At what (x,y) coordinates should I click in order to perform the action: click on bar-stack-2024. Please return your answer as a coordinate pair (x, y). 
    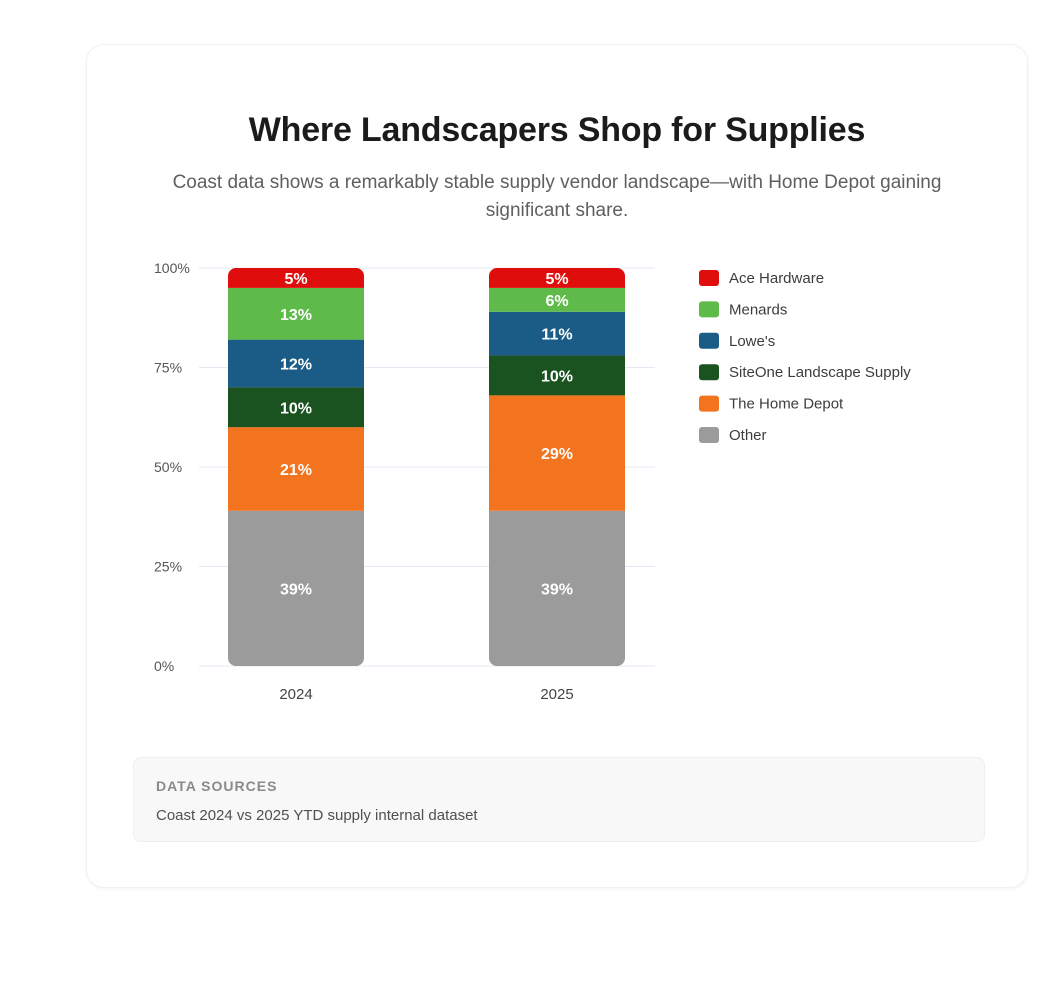
    Looking at the image, I should click on (296, 467).